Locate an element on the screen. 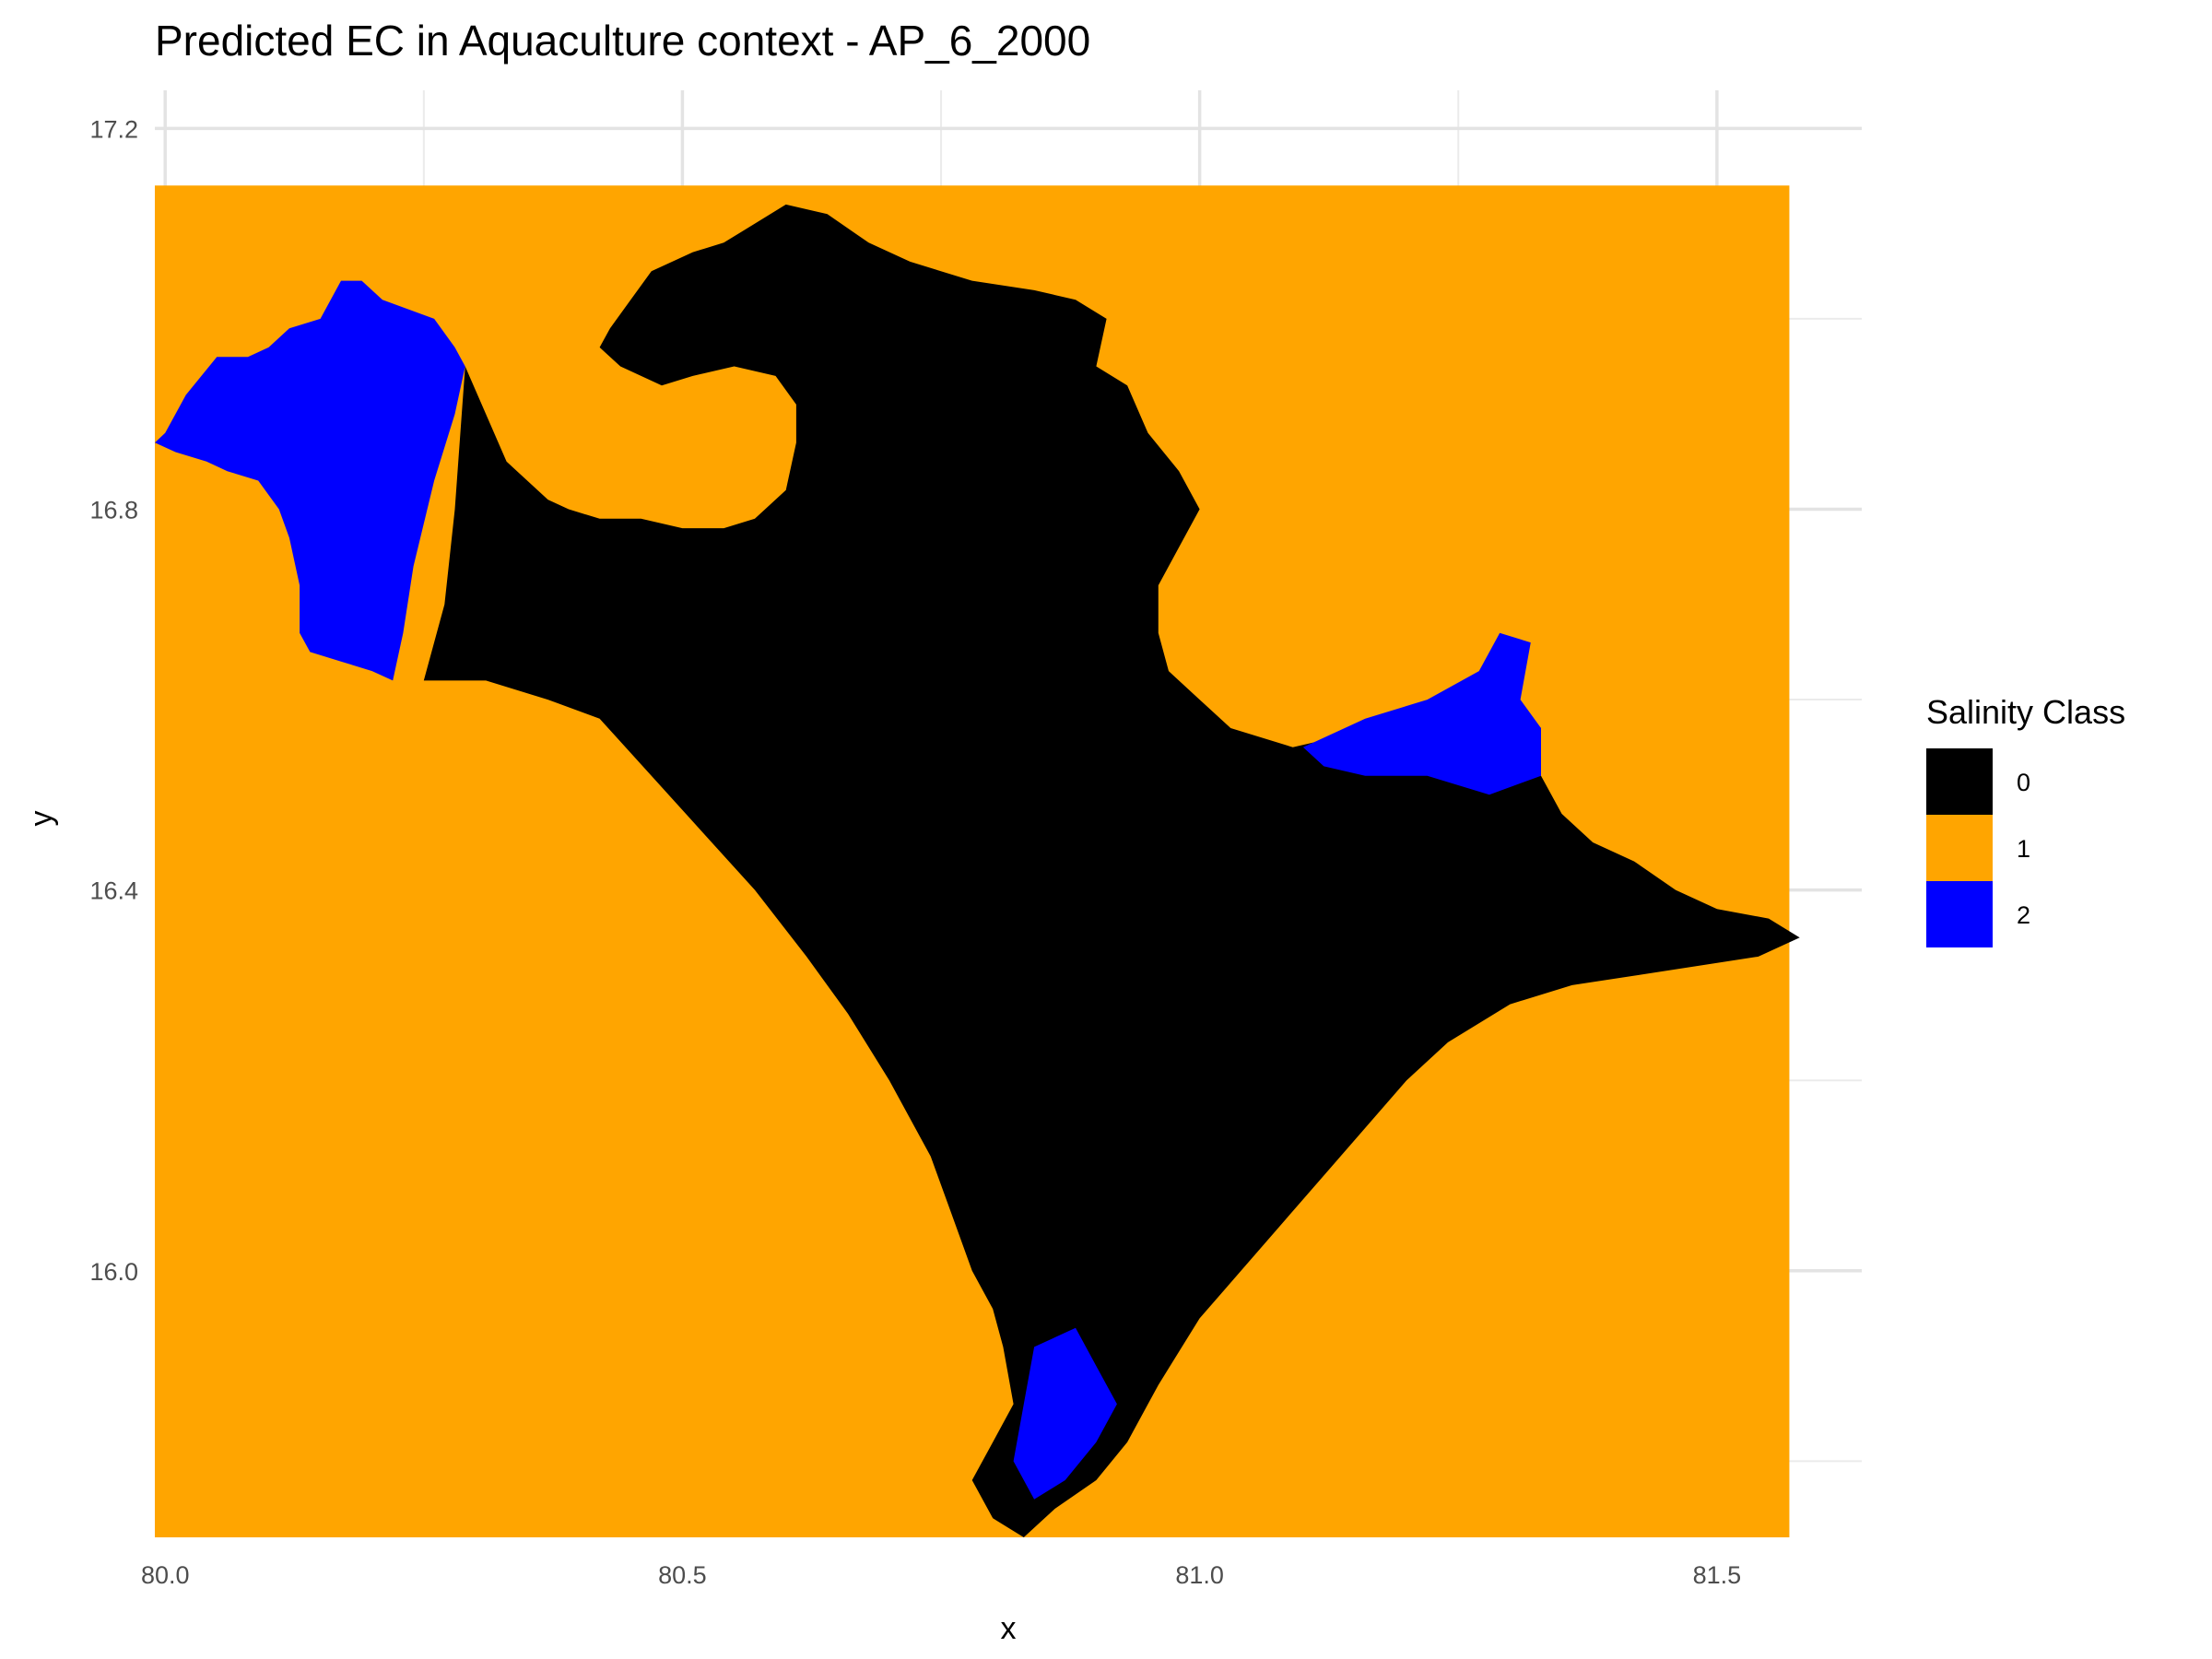 The image size is (2212, 1659). region-northwest is located at coordinates (310, 480).